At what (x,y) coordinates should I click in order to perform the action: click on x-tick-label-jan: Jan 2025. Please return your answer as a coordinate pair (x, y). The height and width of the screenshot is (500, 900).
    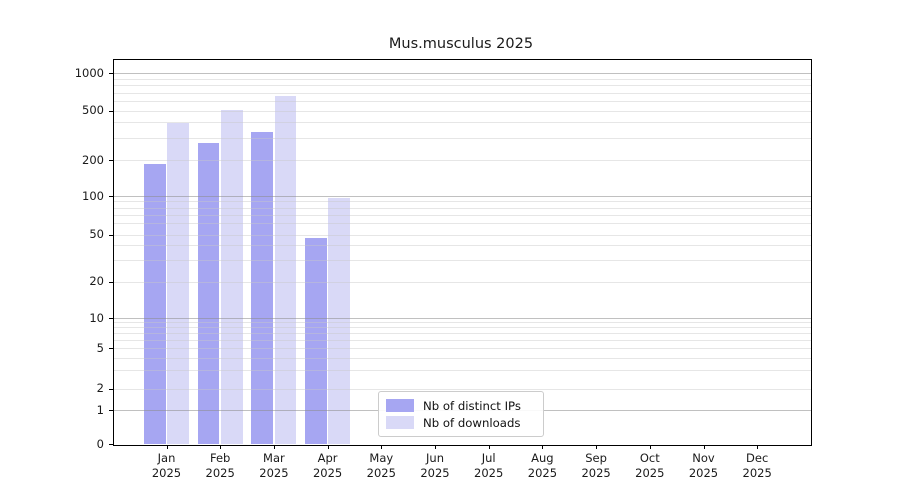
    Looking at the image, I should click on (167, 466).